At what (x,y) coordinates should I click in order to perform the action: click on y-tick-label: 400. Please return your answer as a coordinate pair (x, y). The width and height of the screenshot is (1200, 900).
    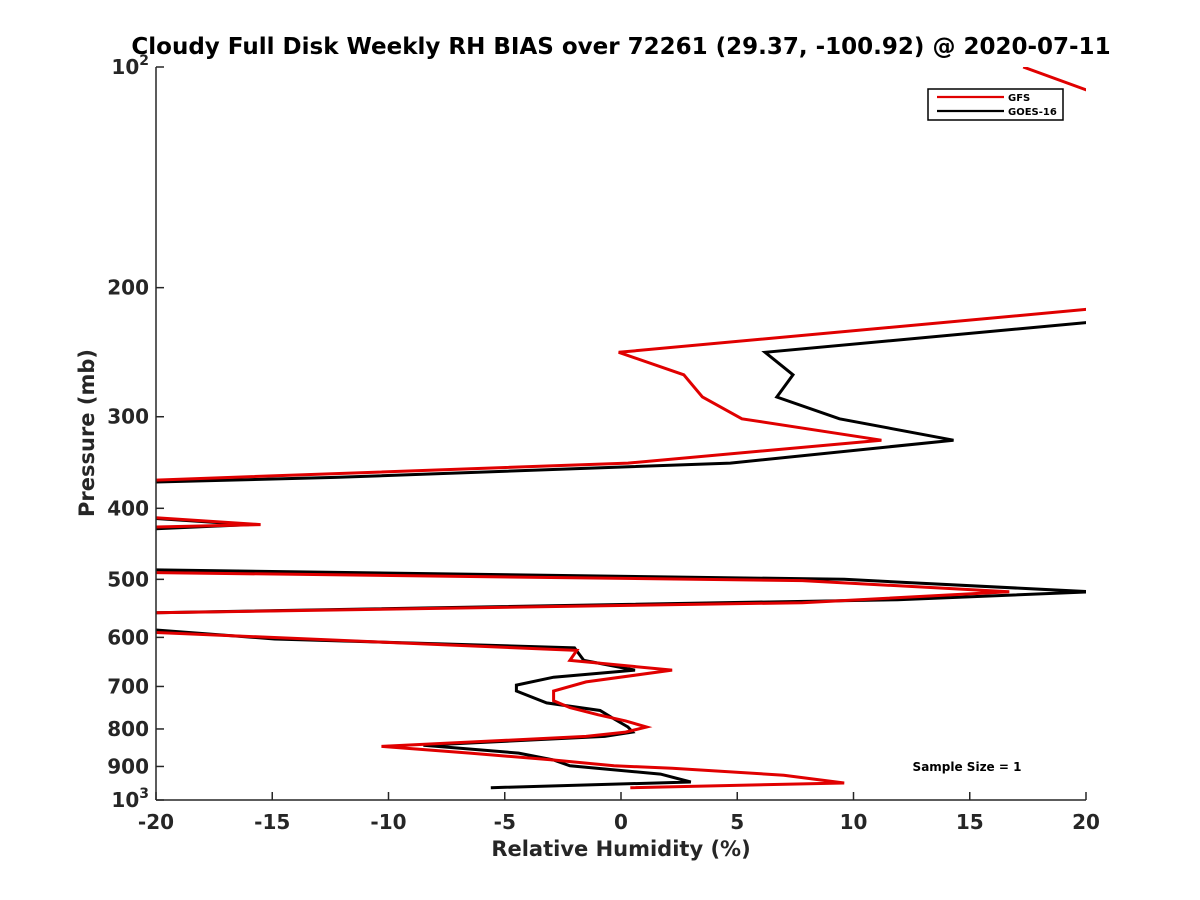
    Looking at the image, I should click on (128, 508).